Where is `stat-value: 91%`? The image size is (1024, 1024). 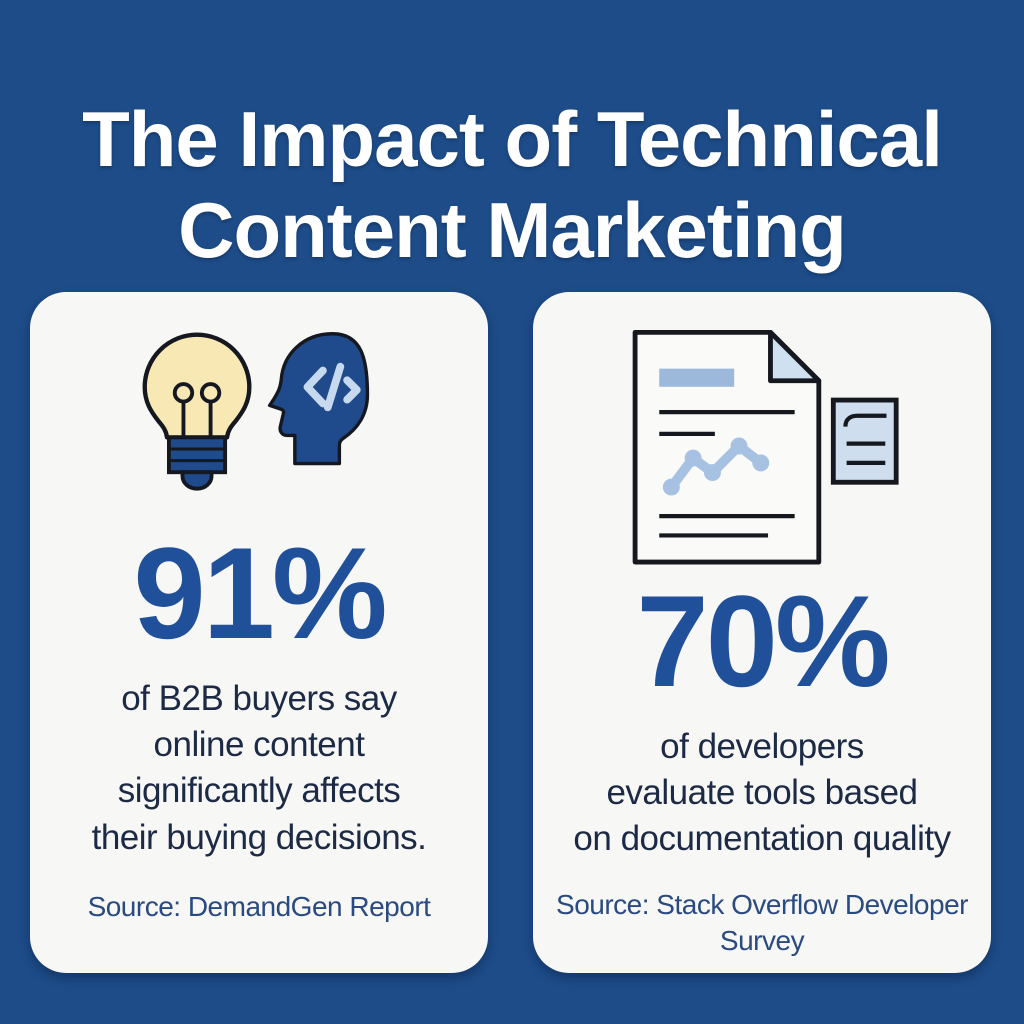
stat-value: 91% is located at coordinates (260, 593).